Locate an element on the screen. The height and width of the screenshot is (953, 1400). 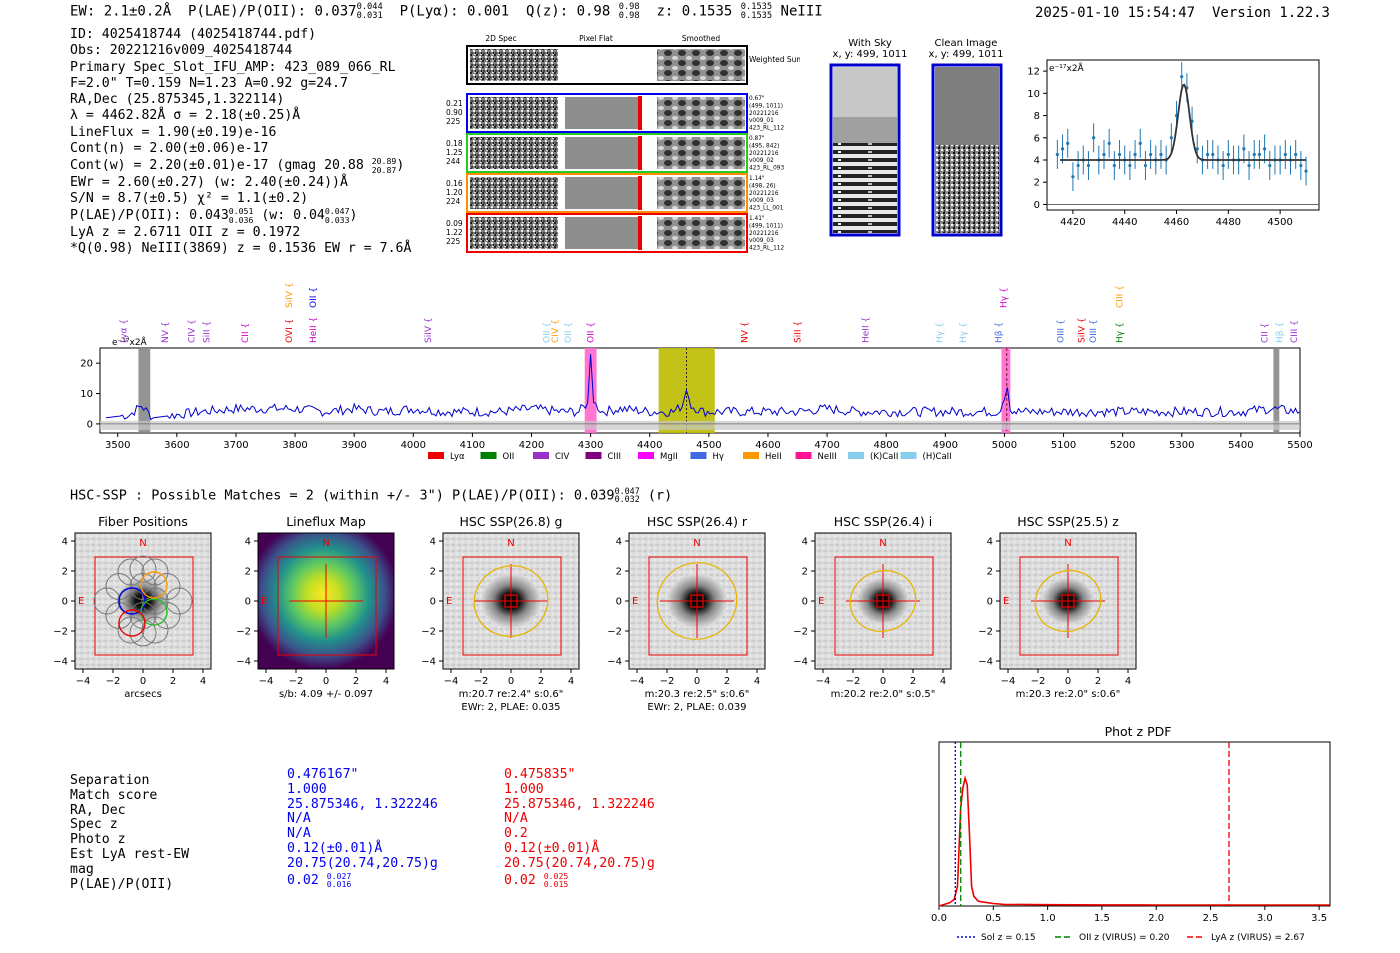
hsc-title-band: (r) is located at coordinates (660, 495).